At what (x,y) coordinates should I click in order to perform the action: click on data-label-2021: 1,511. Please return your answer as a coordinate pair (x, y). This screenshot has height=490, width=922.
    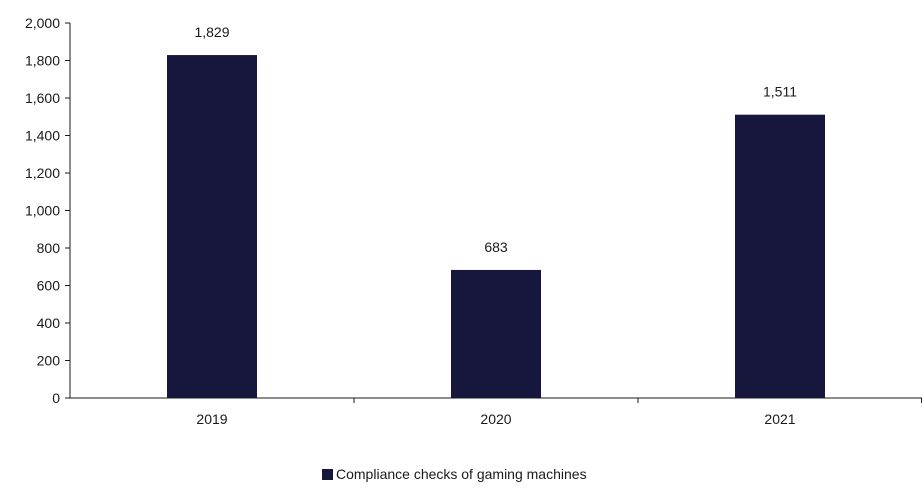
    Looking at the image, I should click on (780, 92).